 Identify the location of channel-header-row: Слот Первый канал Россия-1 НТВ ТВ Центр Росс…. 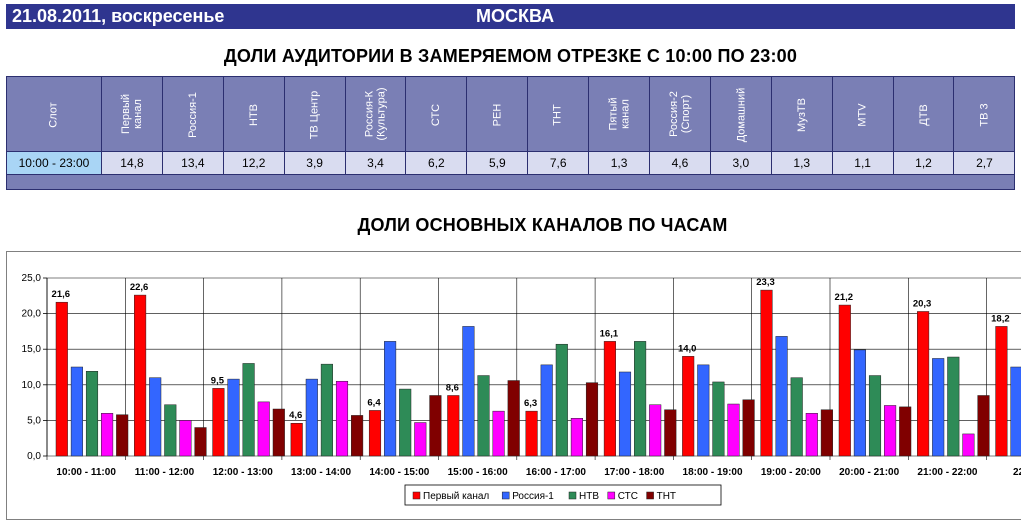
(511, 114).